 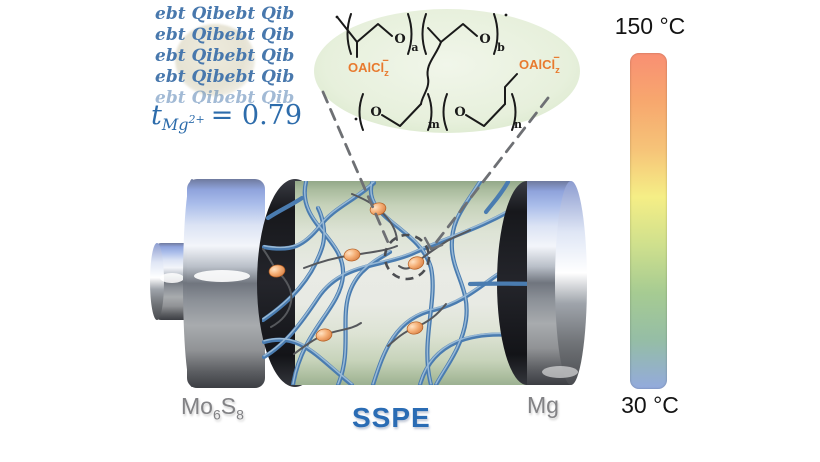 I want to click on equation-superscript: 2+, so click(x=196, y=119).